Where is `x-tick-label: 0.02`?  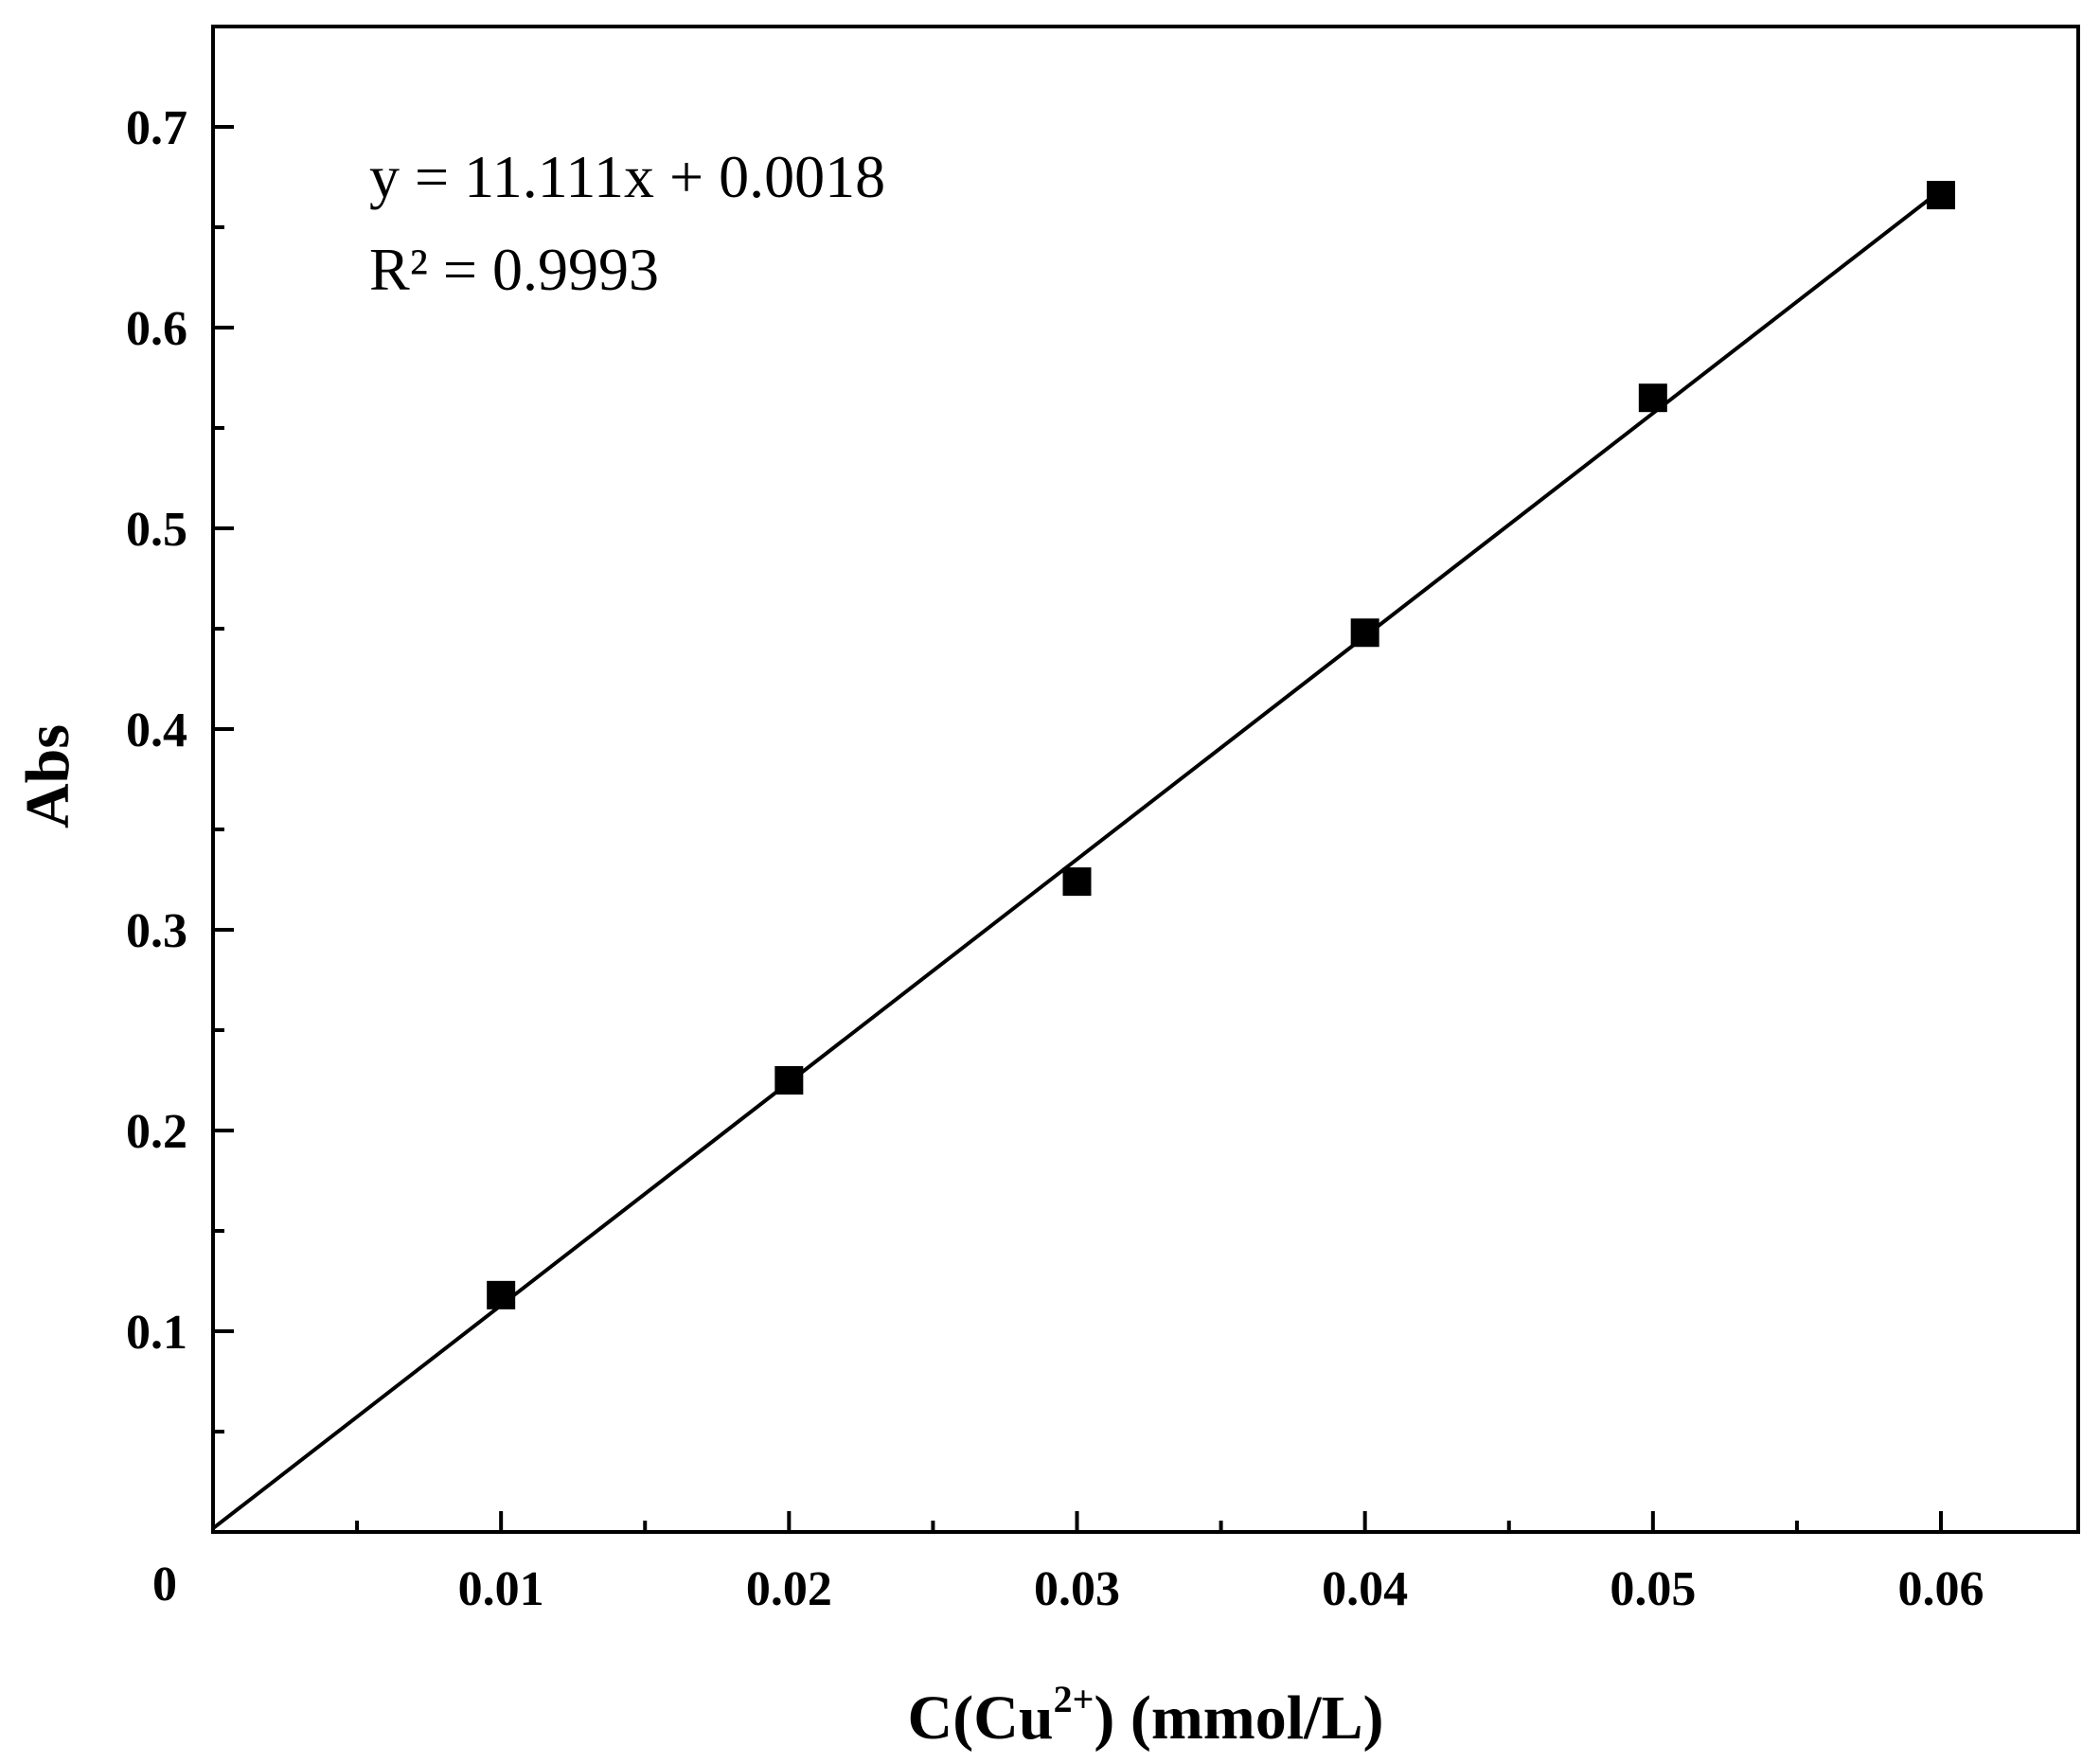 x-tick-label: 0.02 is located at coordinates (789, 1589).